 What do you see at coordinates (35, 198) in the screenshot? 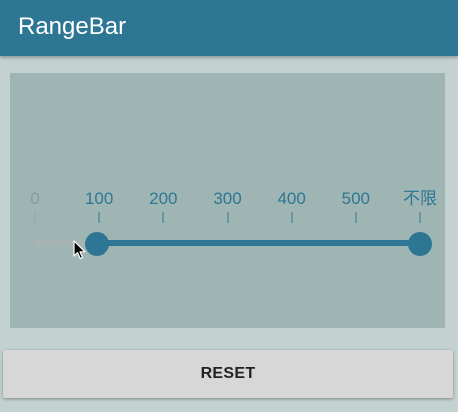
I see `tick-label: 0` at bounding box center [35, 198].